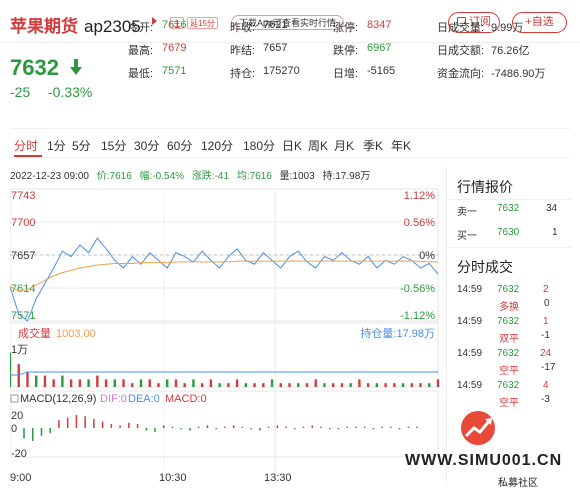 This screenshot has width=580, height=492. I want to click on tab-6: 120分, so click(217, 146).